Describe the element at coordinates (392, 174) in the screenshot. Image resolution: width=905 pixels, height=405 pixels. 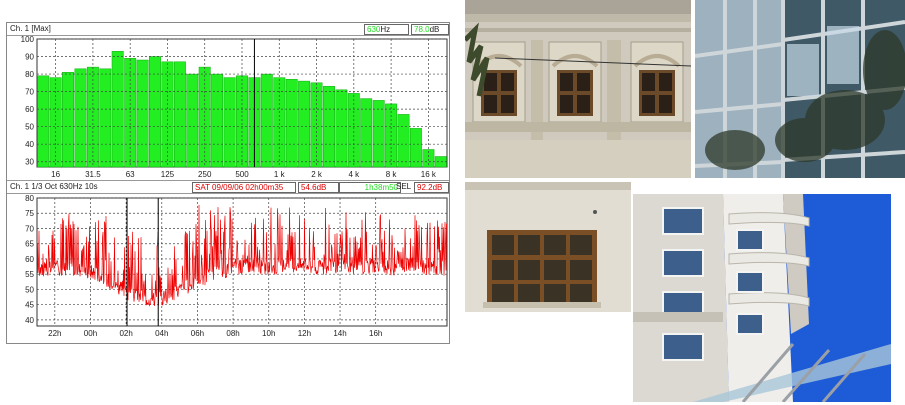
I see `spectrum-xtick-label: 8 k` at that location.